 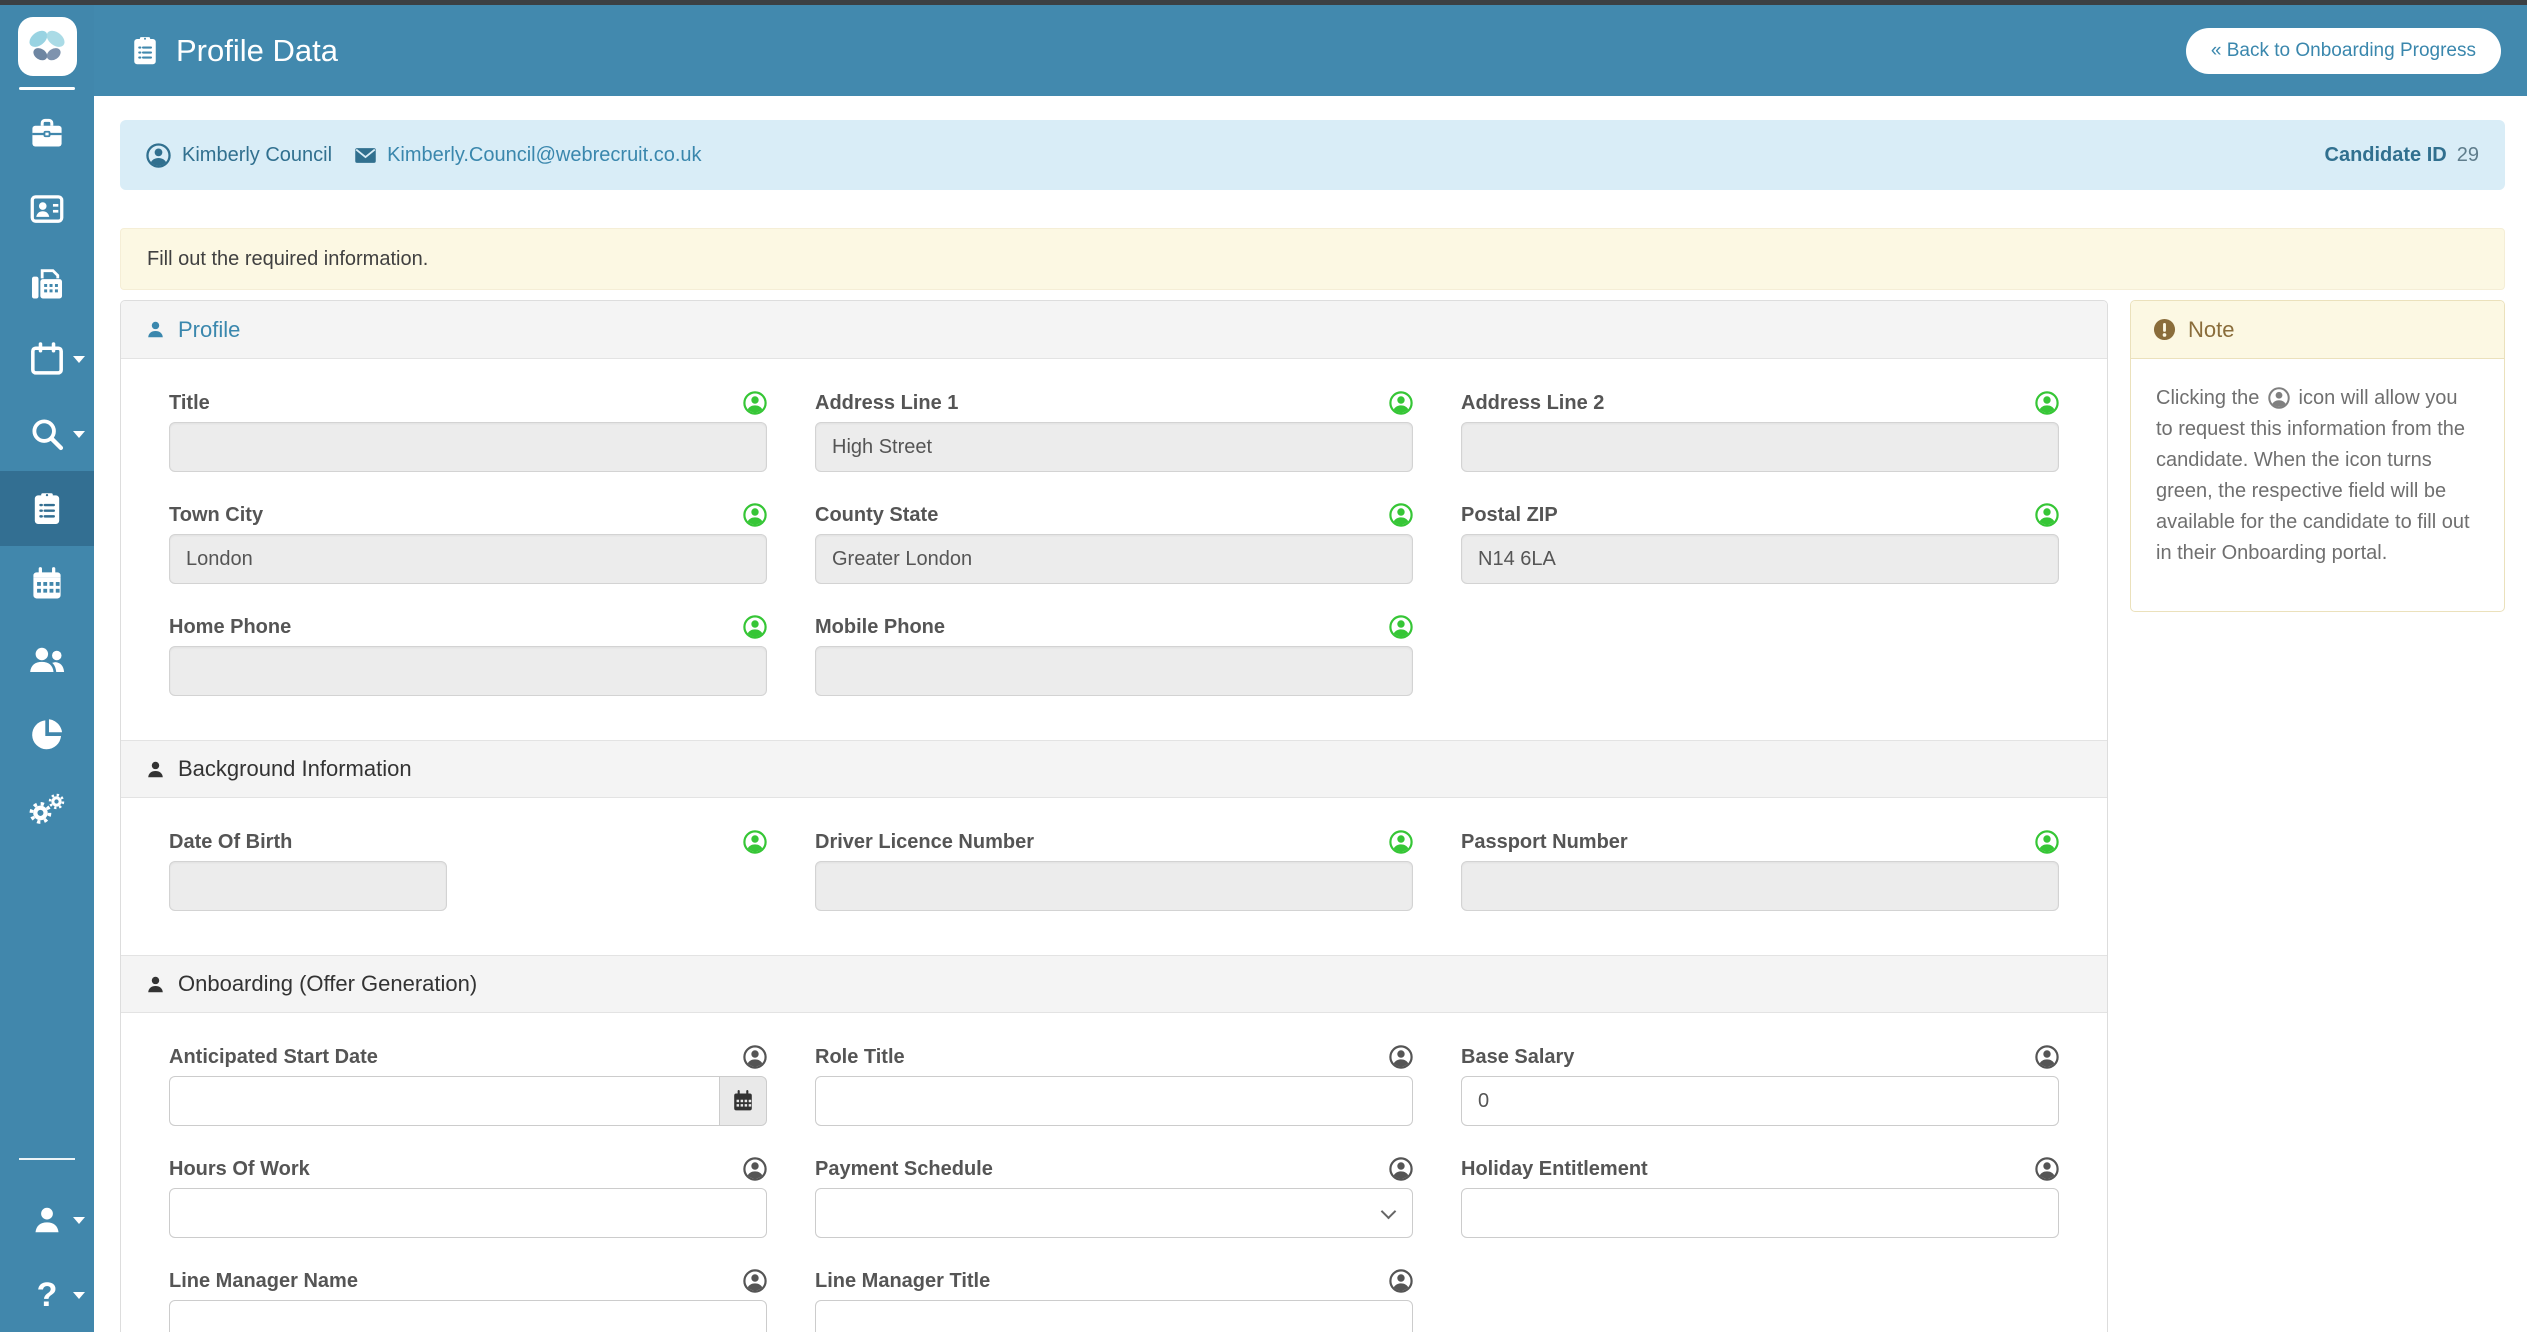 What do you see at coordinates (880, 626) in the screenshot?
I see `field-label: Mobile Phone` at bounding box center [880, 626].